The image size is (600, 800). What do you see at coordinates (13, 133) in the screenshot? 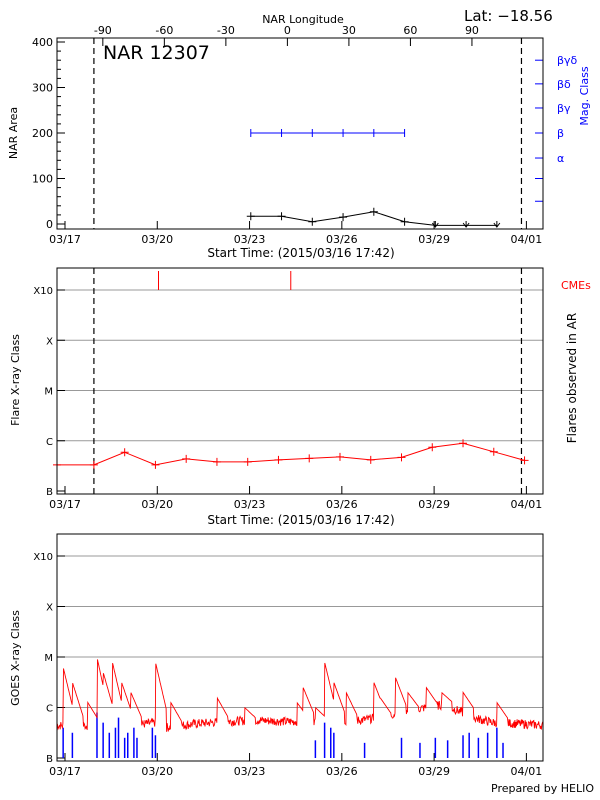
I see `nar-y-label: NAR Area` at bounding box center [13, 133].